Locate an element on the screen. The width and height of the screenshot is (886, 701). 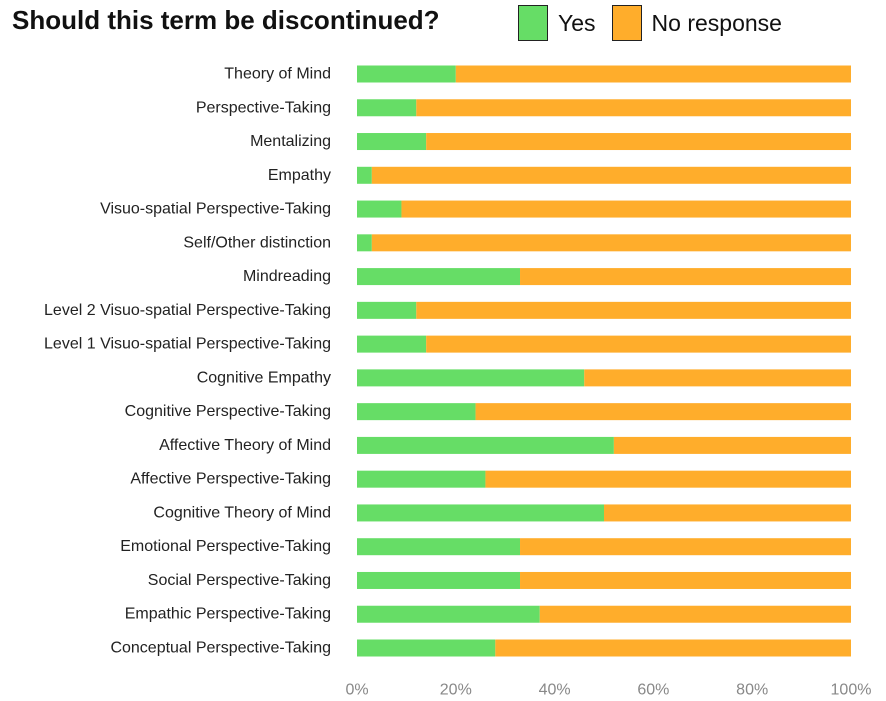
bar-yes-empathy is located at coordinates (364, 175).